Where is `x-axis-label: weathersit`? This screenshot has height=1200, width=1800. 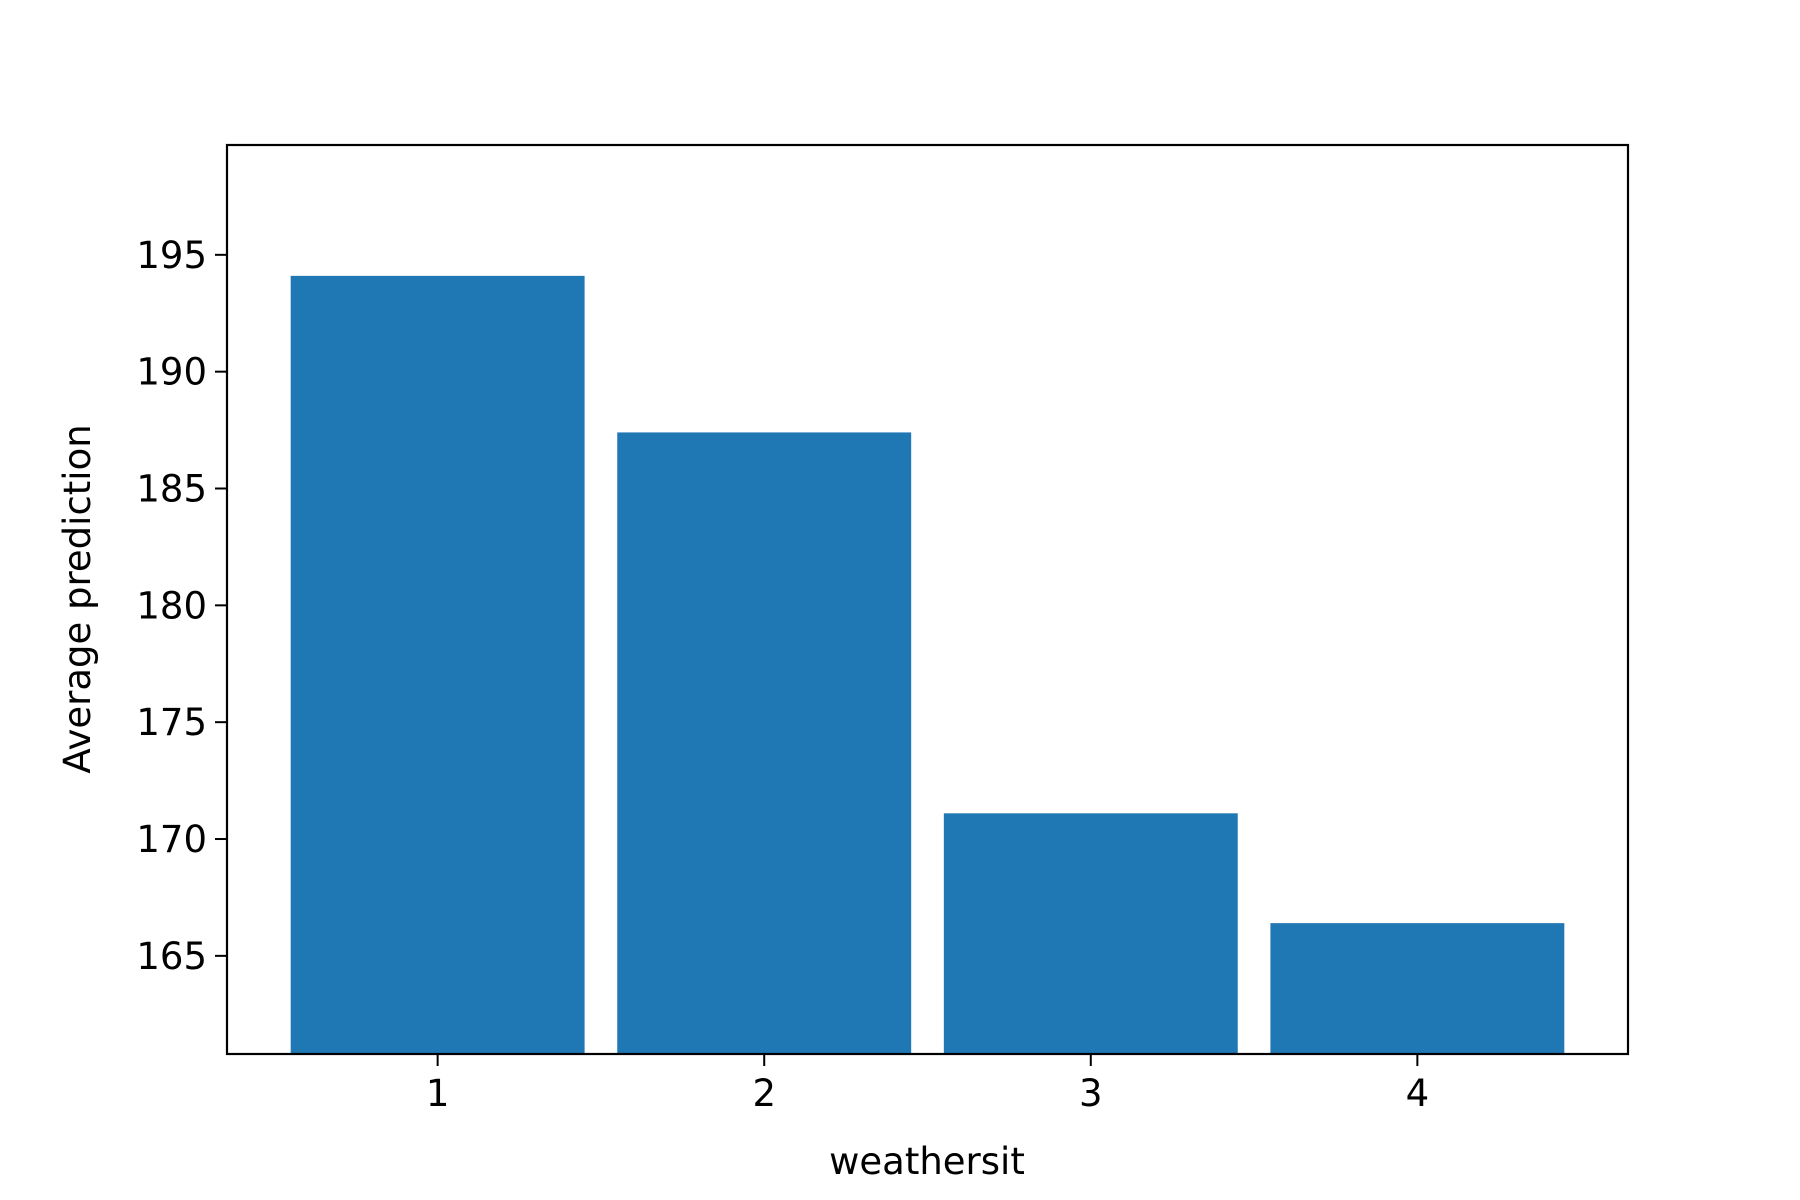 x-axis-label: weathersit is located at coordinates (927, 1161).